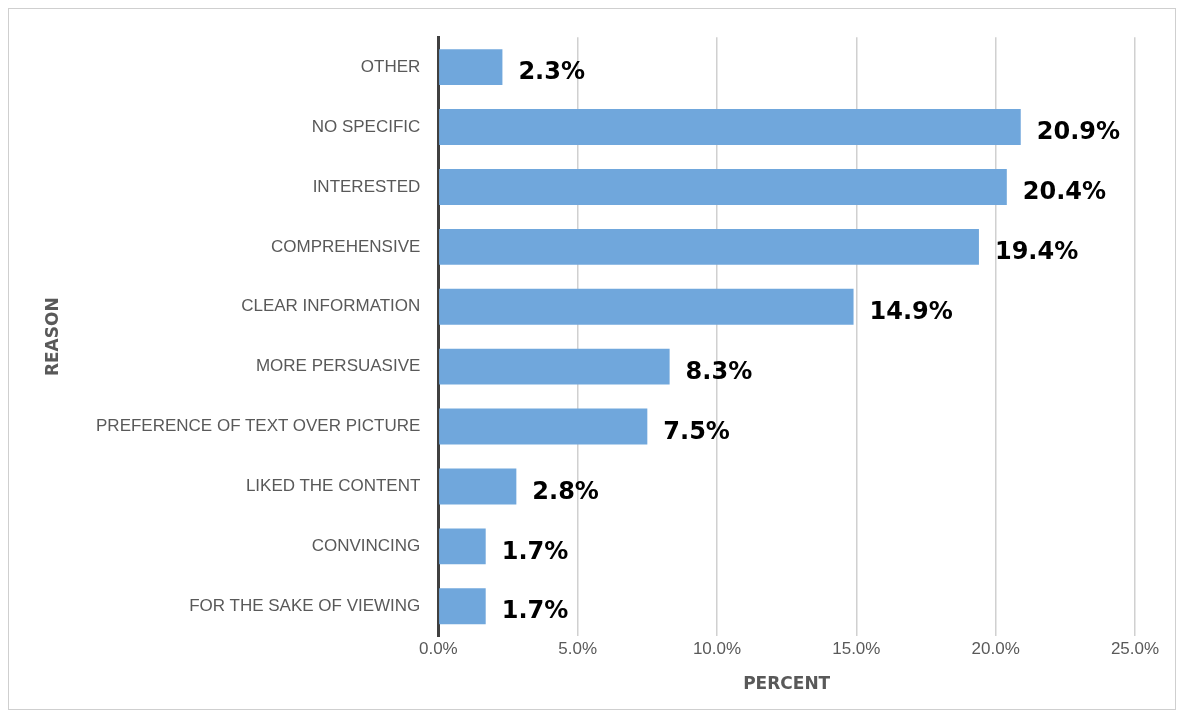 The height and width of the screenshot is (718, 1184). I want to click on y-tick-label: CONVINCING, so click(366, 546).